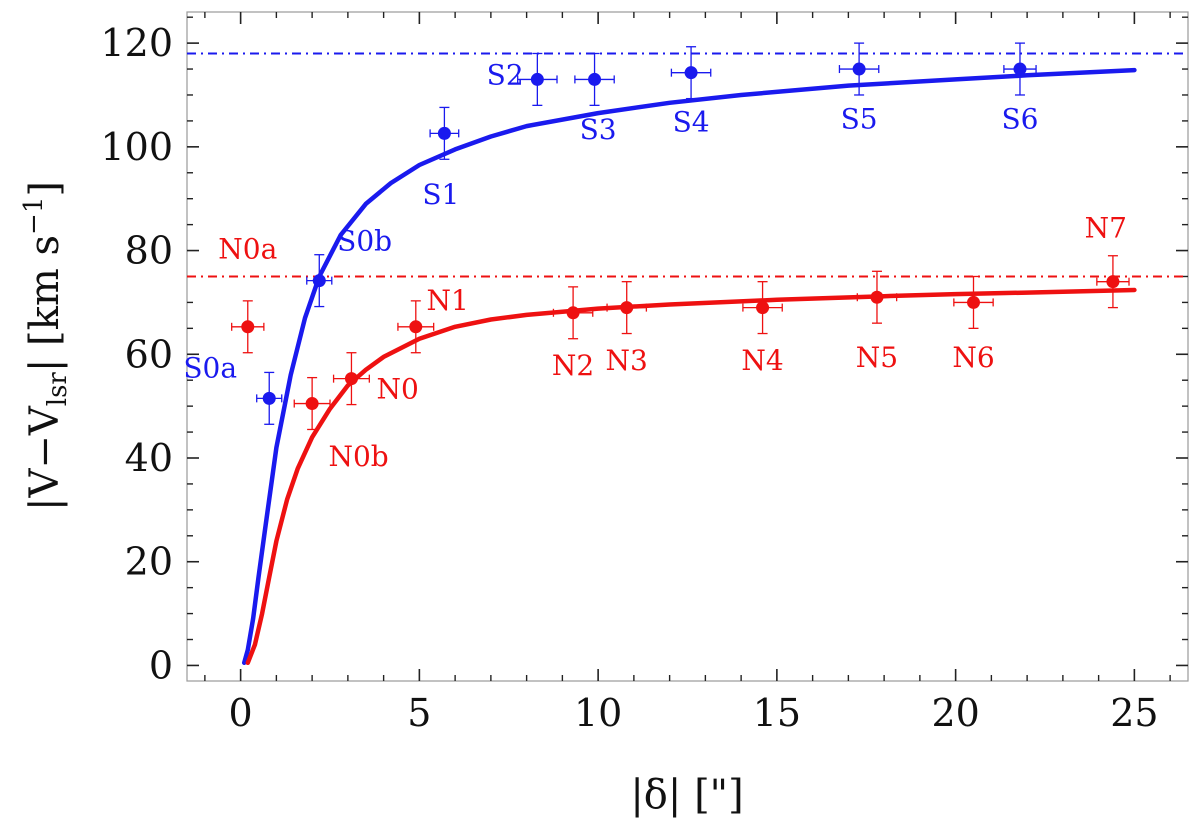 The image size is (1200, 821). Describe the element at coordinates (777, 713) in the screenshot. I see `x-tick-label: 15` at that location.